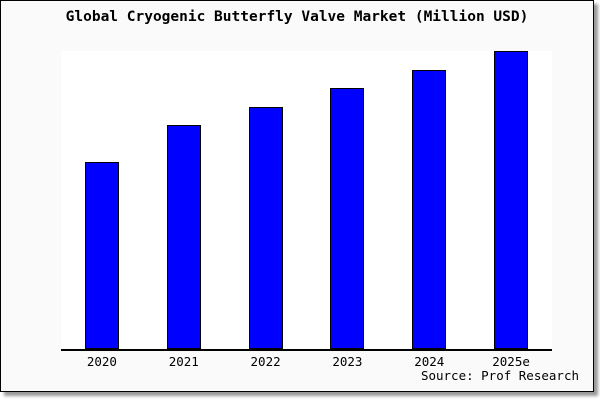 The height and width of the screenshot is (400, 600). Describe the element at coordinates (429, 361) in the screenshot. I see `x-tick-2024: 2024` at that location.